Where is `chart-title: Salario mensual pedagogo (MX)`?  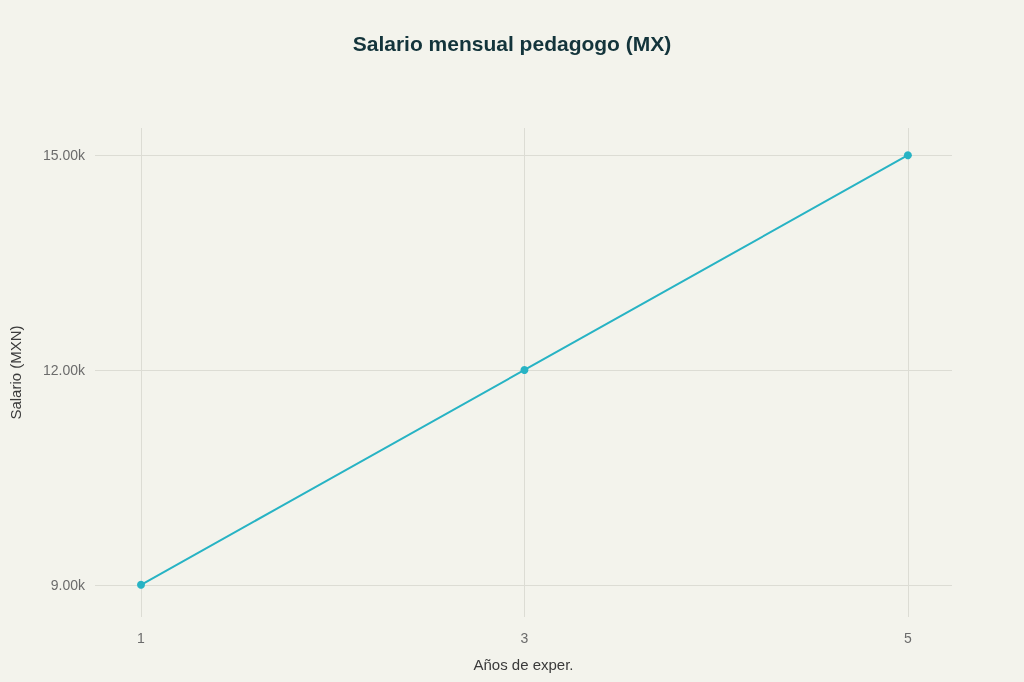 chart-title: Salario mensual pedagogo (MX) is located at coordinates (512, 43).